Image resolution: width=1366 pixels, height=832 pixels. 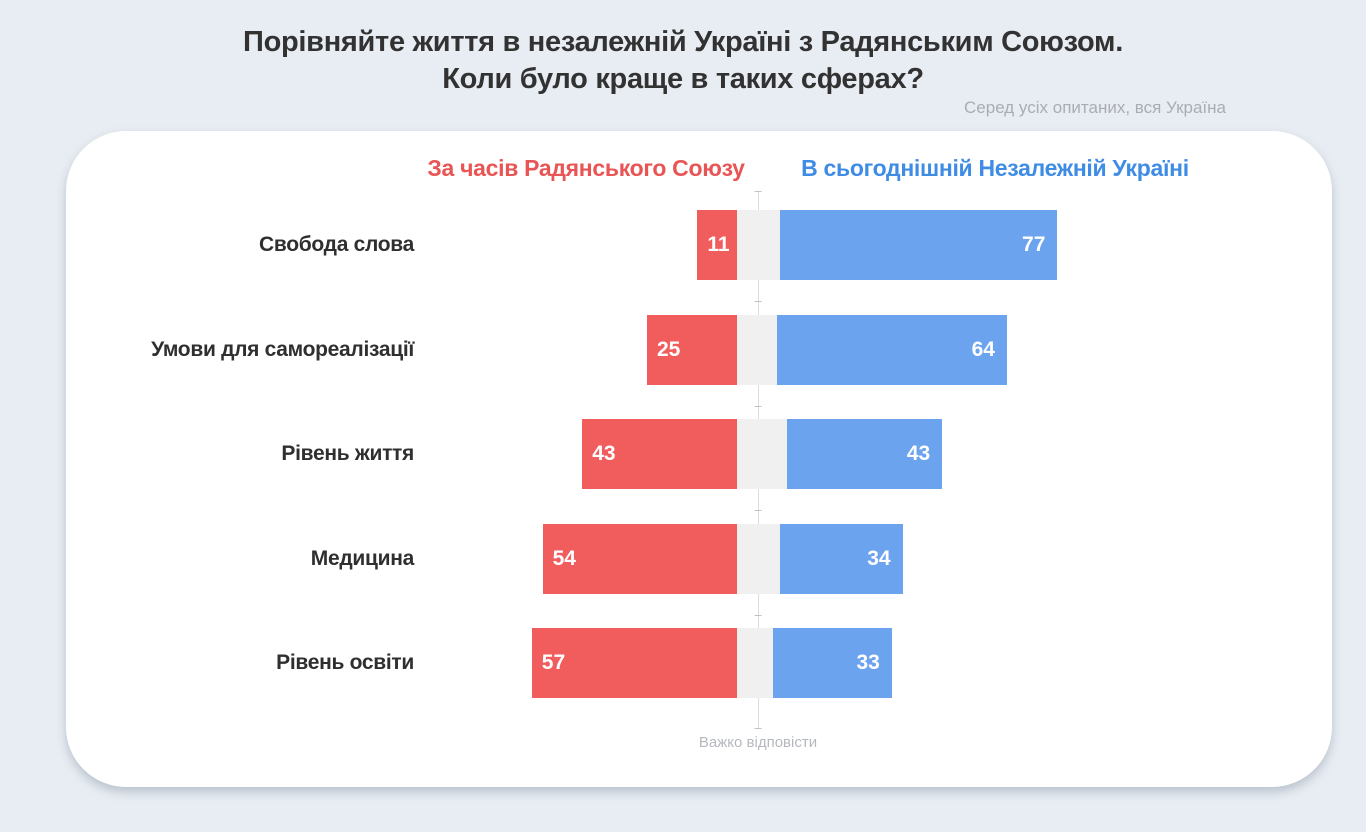 I want to click on soviet-value: 54, so click(x=564, y=558).